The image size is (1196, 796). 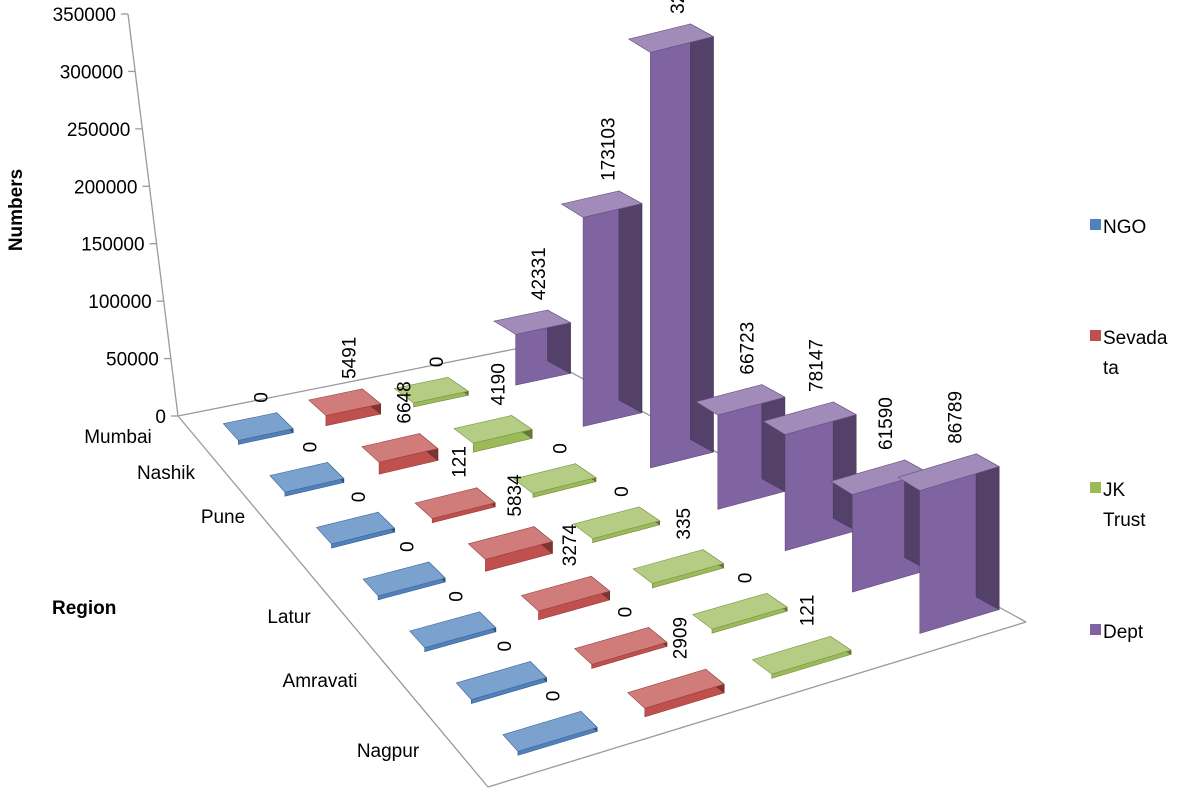 I want to click on data-label: 86789, so click(x=955, y=417).